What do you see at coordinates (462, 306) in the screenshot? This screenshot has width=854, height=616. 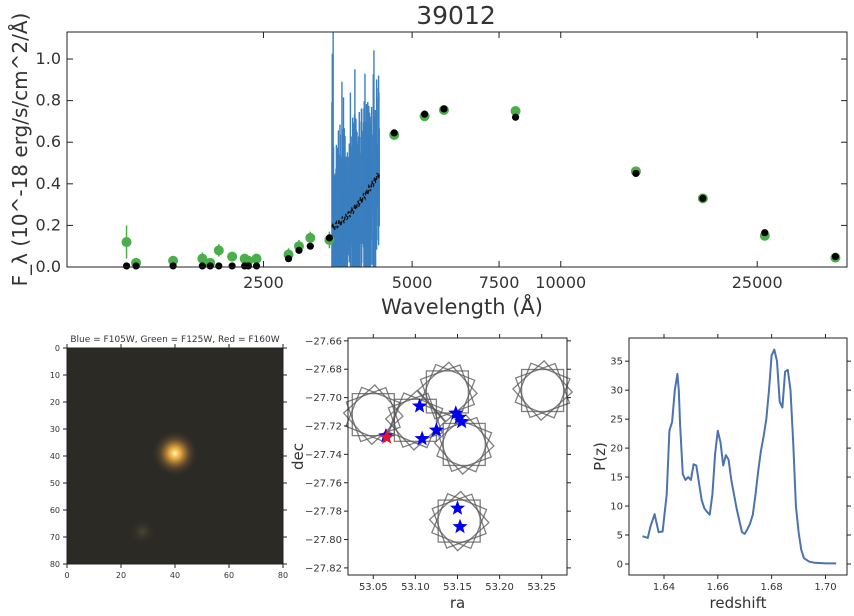 I see `sed-x-axis-label: Wavelength (Å)` at bounding box center [462, 306].